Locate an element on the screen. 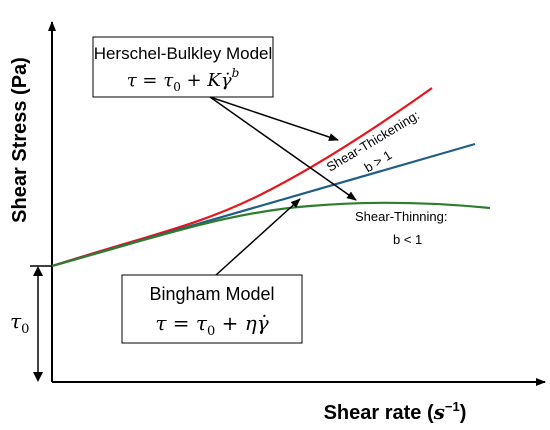 The height and width of the screenshot is (430, 550). arrow-to-thinning is located at coordinates (283, 148).